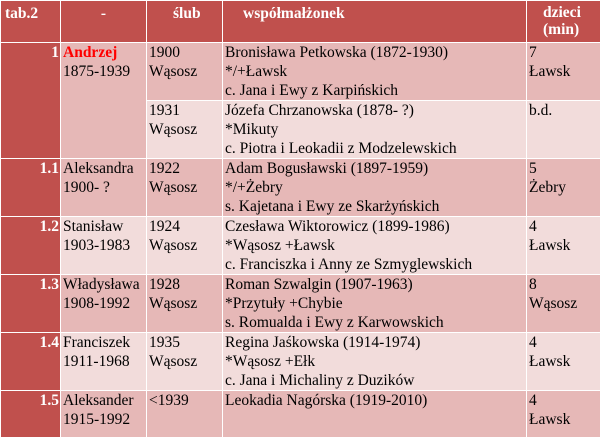  What do you see at coordinates (280, 245) in the screenshot?
I see `spouse-birth: *Wąsosz +Ławsk` at bounding box center [280, 245].